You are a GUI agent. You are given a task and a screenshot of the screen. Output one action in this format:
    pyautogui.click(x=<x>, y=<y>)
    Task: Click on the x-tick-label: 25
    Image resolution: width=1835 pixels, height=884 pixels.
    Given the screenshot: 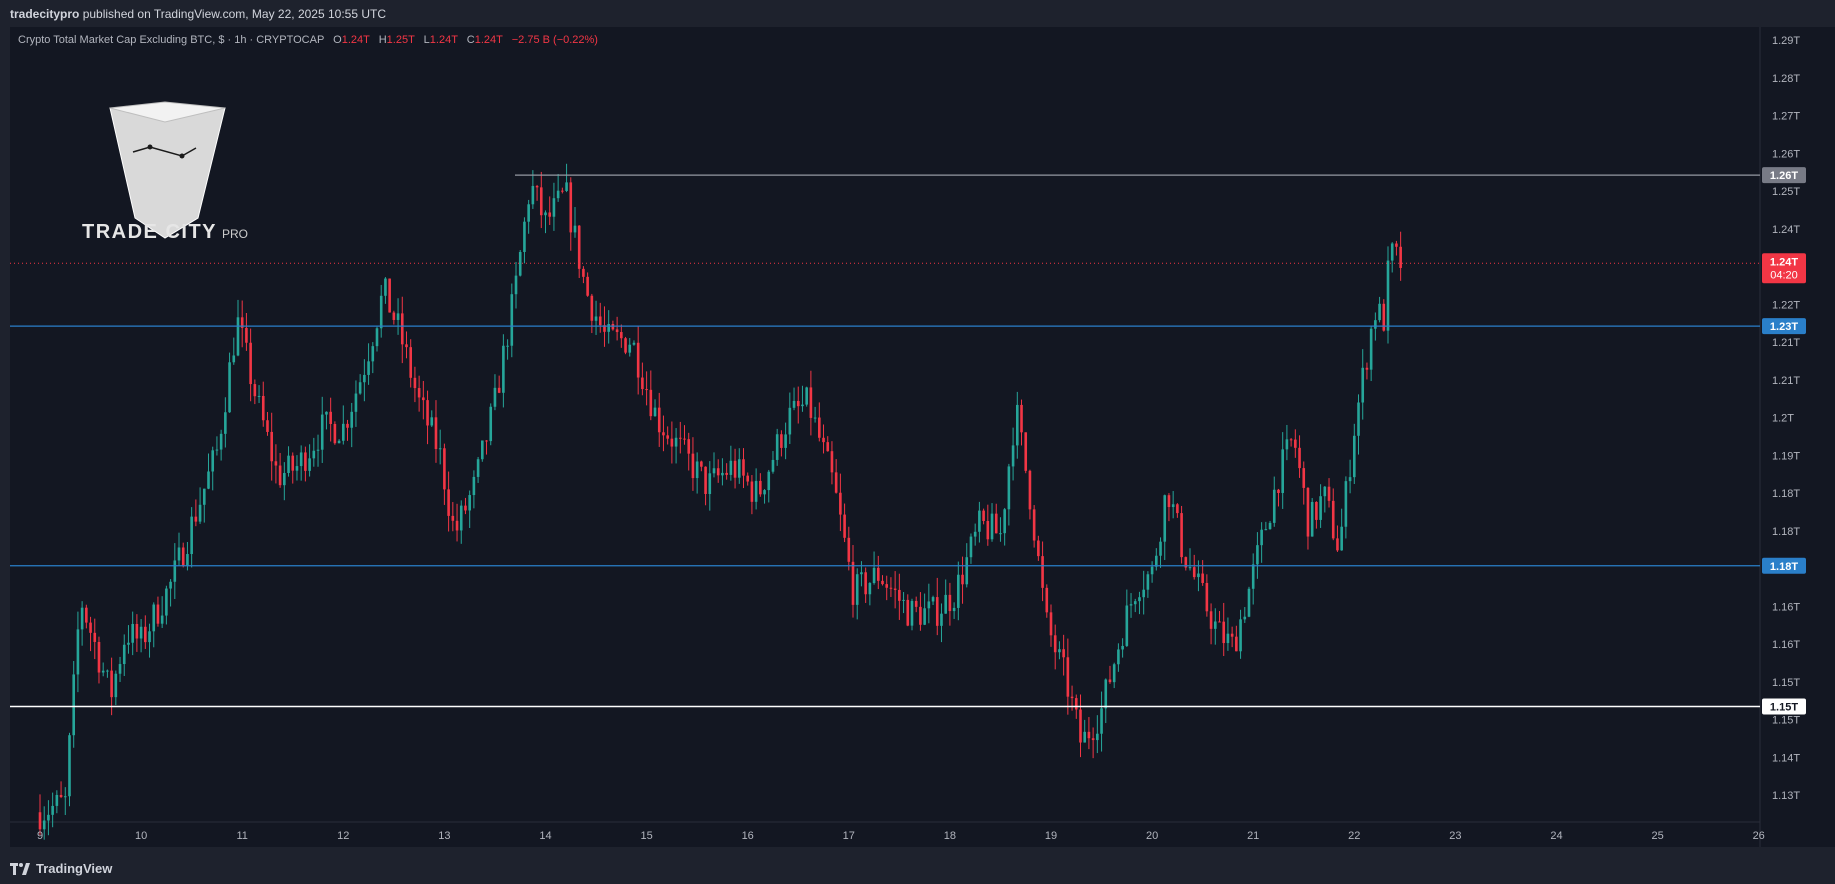 What is the action you would take?
    pyautogui.click(x=1657, y=836)
    